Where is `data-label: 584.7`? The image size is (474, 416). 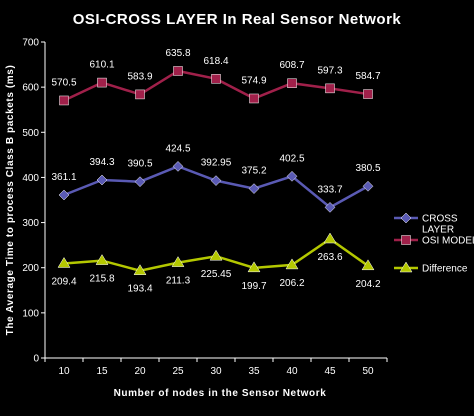 data-label: 584.7 is located at coordinates (367, 76).